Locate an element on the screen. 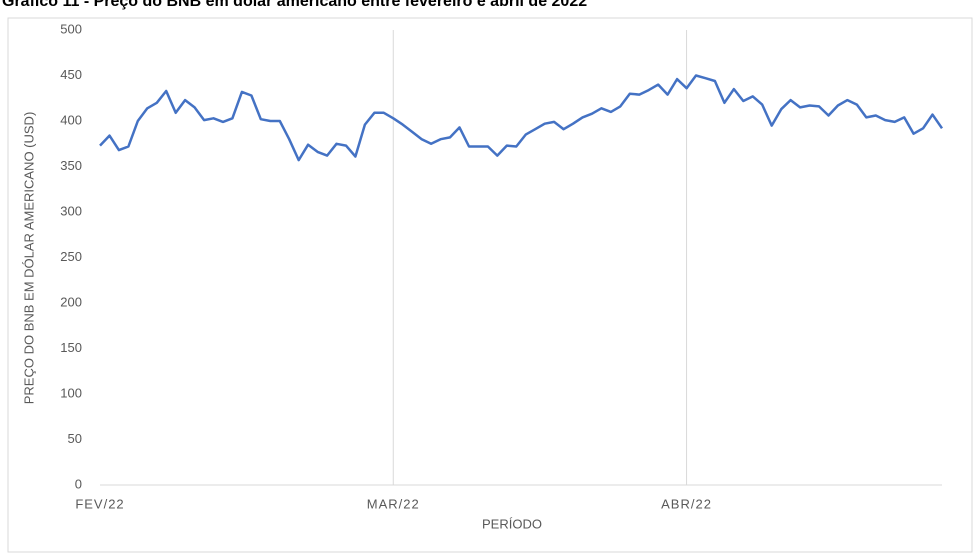  y-axis-title: PREÇO DO BNB EM DÓLAR AMERICANO (USD) is located at coordinates (28, 258).